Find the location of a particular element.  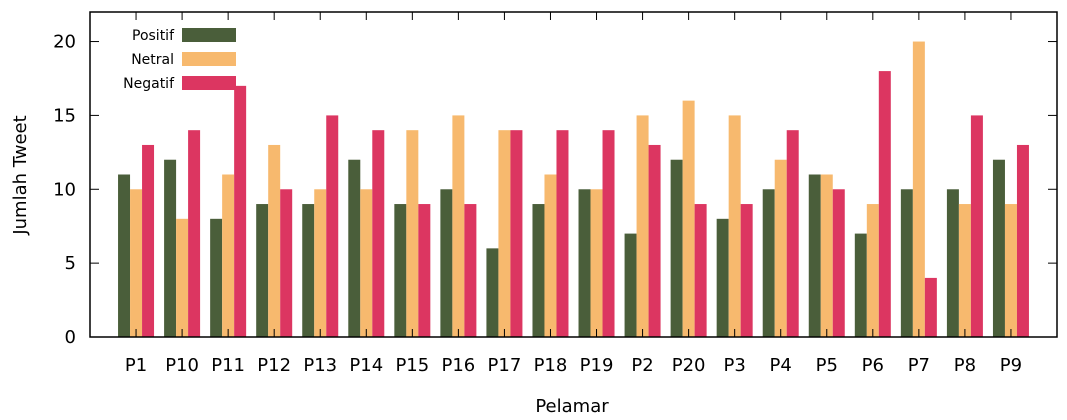

bar-negatif-p4 is located at coordinates (792, 233).